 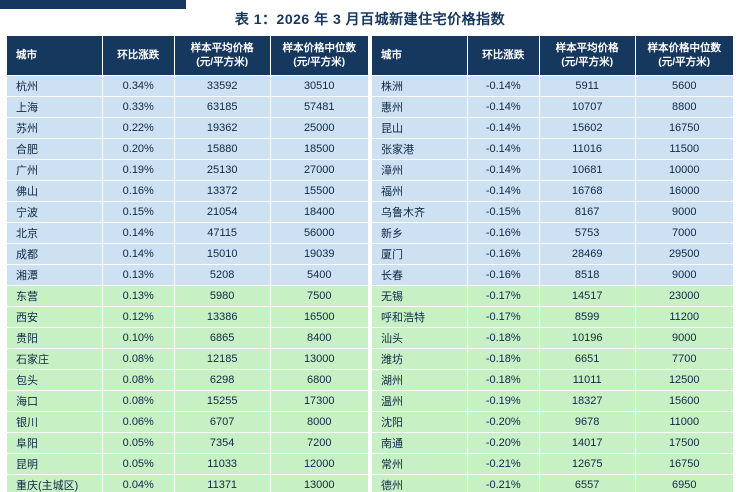 I want to click on avg-price-cell: 14517, so click(x=587, y=296).